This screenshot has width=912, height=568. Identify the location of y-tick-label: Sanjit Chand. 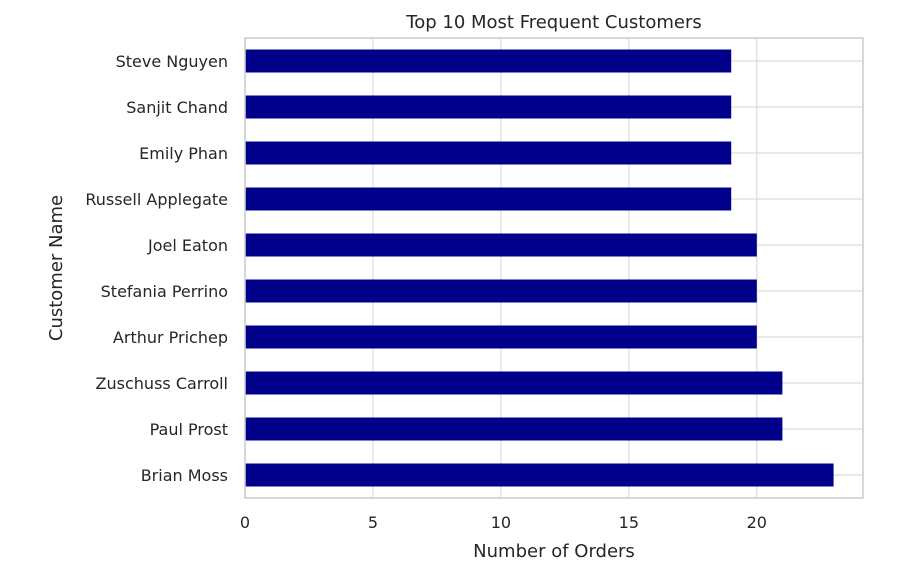
(177, 107).